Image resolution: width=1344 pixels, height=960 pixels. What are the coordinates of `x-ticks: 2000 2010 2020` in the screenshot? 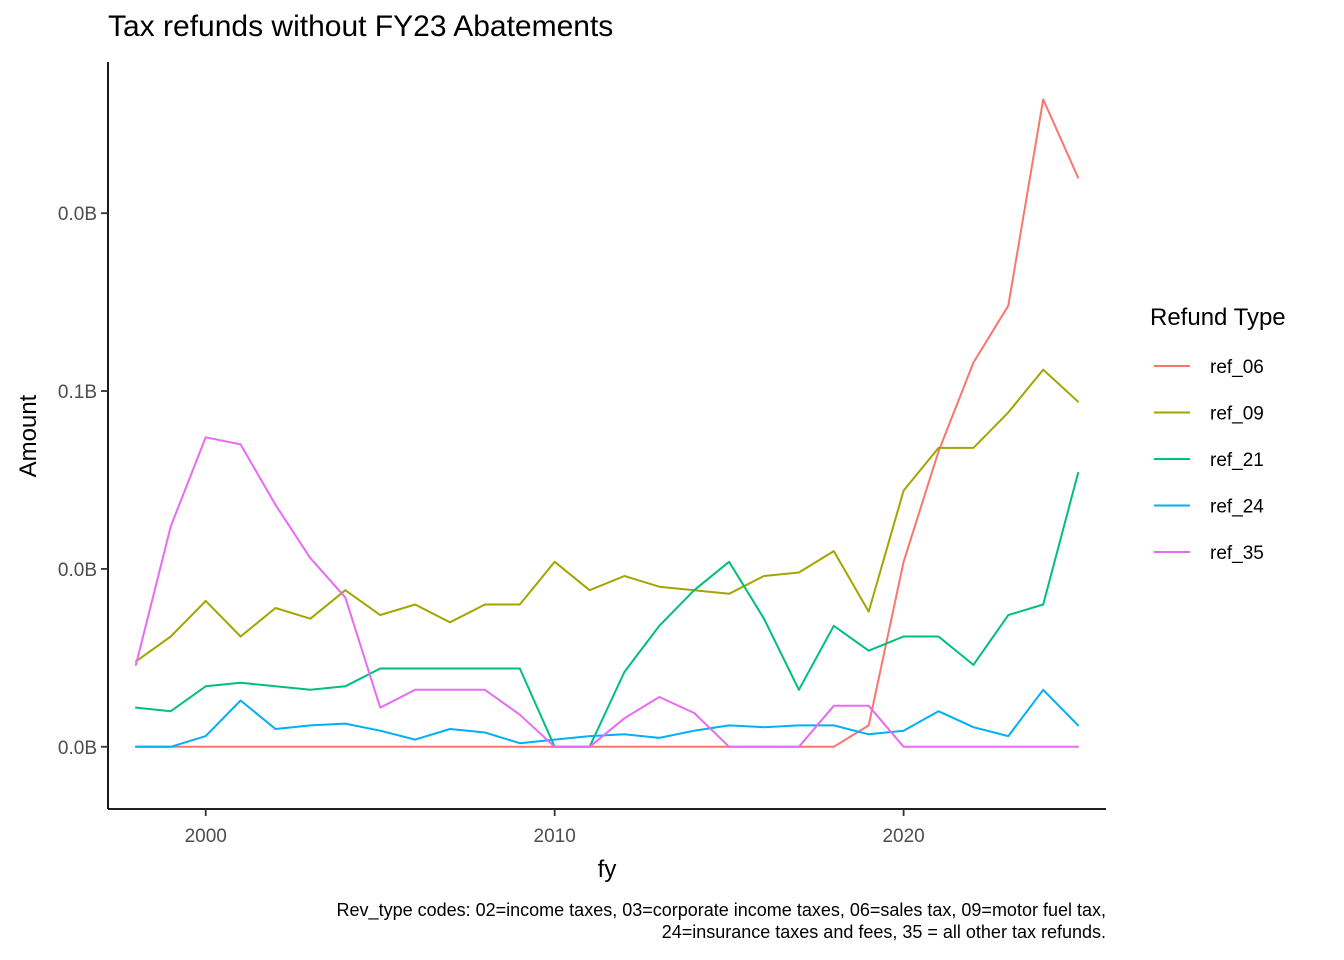 It's located at (555, 828).